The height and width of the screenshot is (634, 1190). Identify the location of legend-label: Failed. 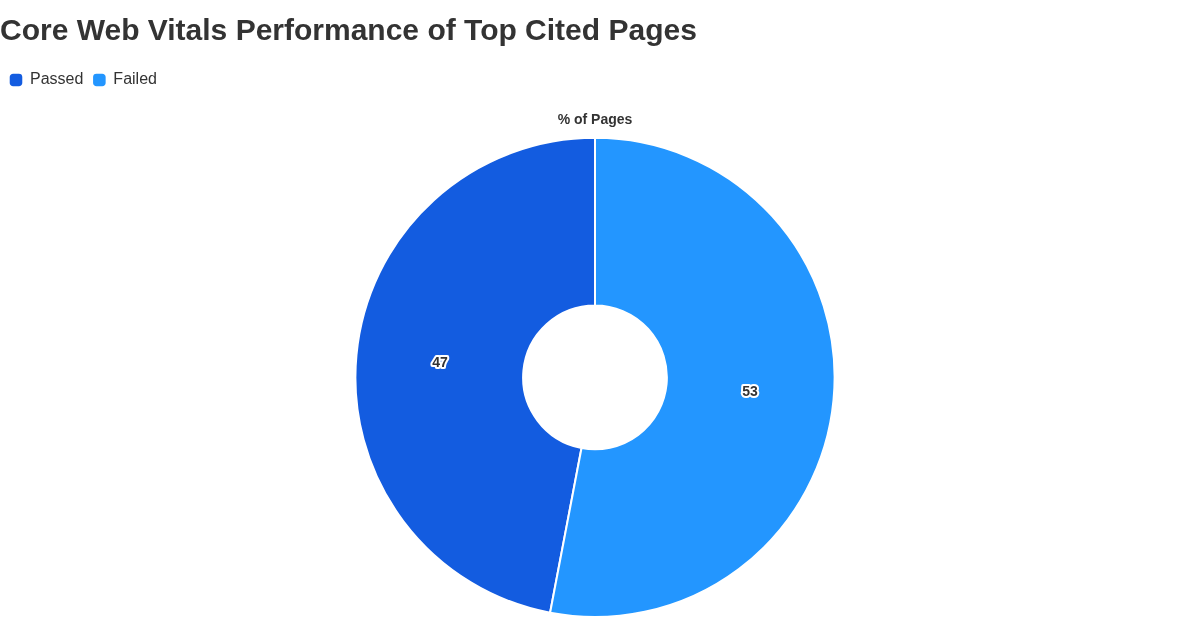
(135, 79).